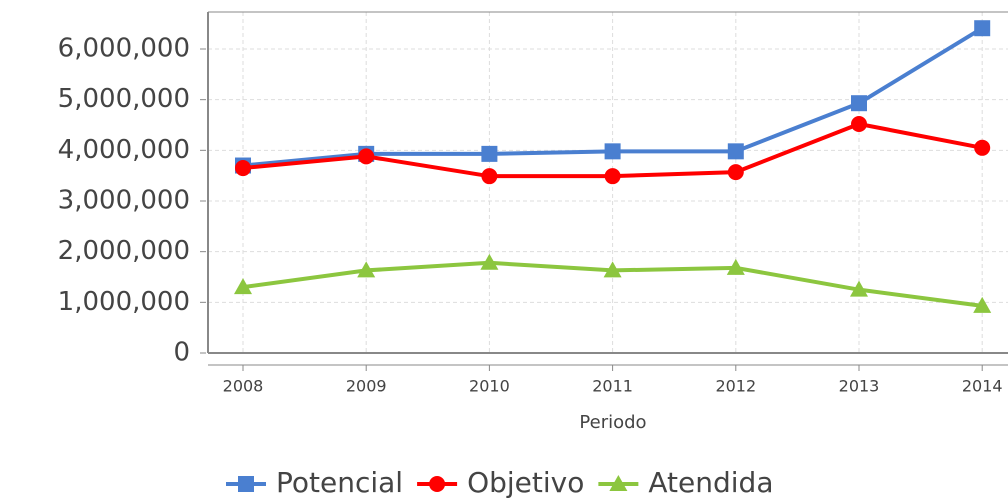 The width and height of the screenshot is (1008, 500). What do you see at coordinates (859, 386) in the screenshot?
I see `x-tick-label: 2013` at bounding box center [859, 386].